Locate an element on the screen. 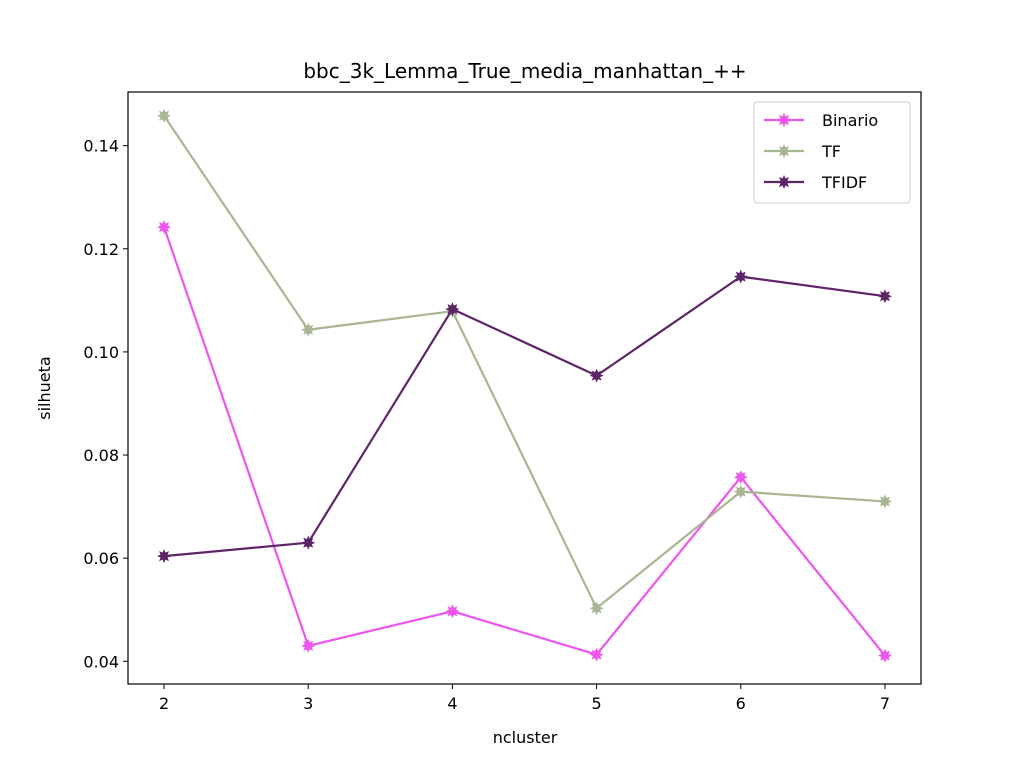 Image resolution: width=1024 pixels, height=768 pixels. legend-label: TFIDF is located at coordinates (844, 182).